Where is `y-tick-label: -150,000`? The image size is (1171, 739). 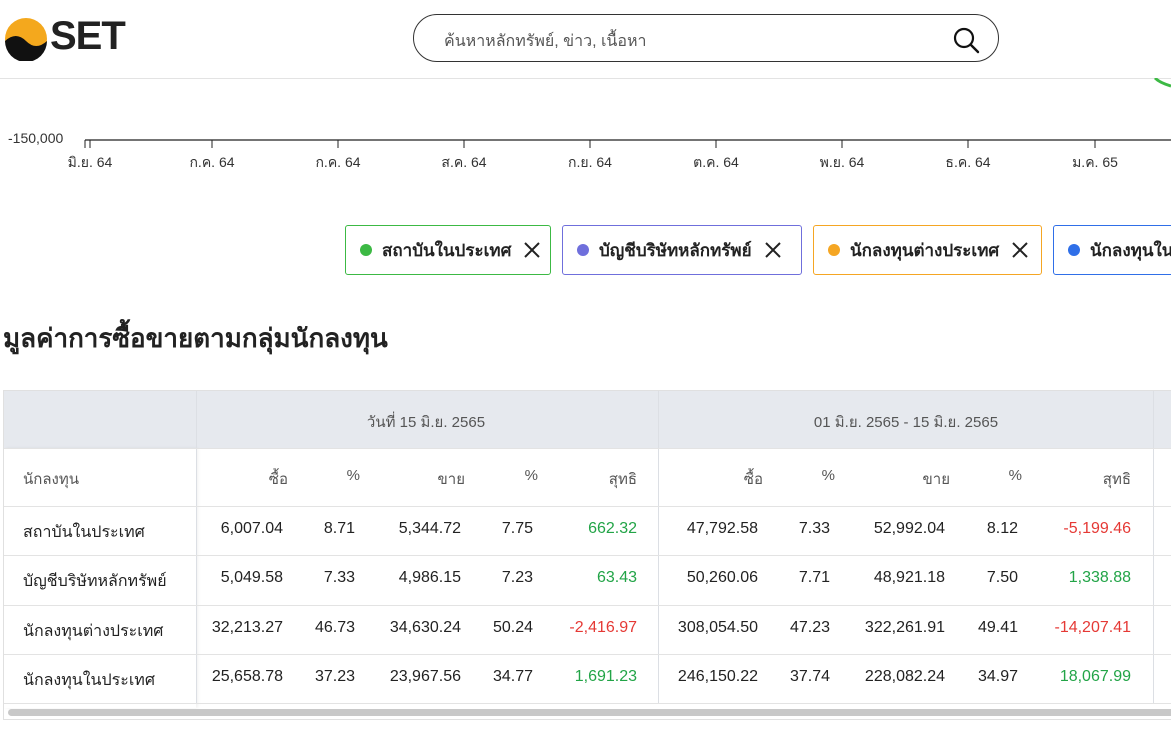
y-tick-label: -150,000 is located at coordinates (35, 138).